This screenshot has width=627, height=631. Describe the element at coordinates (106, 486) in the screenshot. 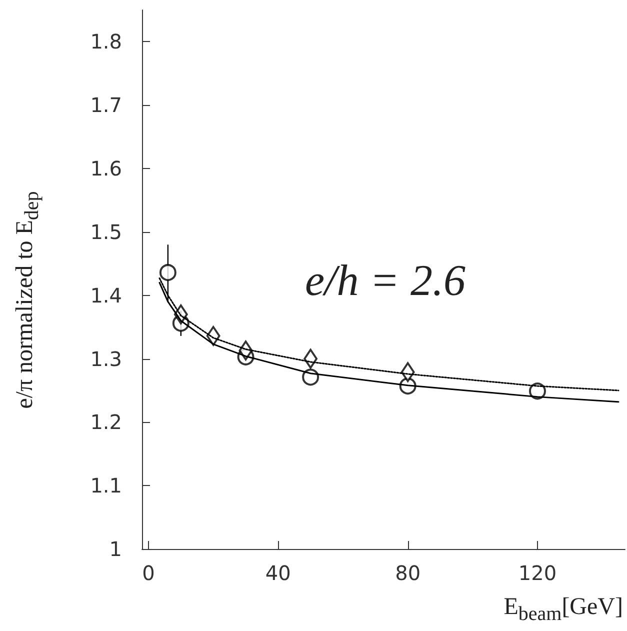

I see `y-tick-label: 1.1` at that location.